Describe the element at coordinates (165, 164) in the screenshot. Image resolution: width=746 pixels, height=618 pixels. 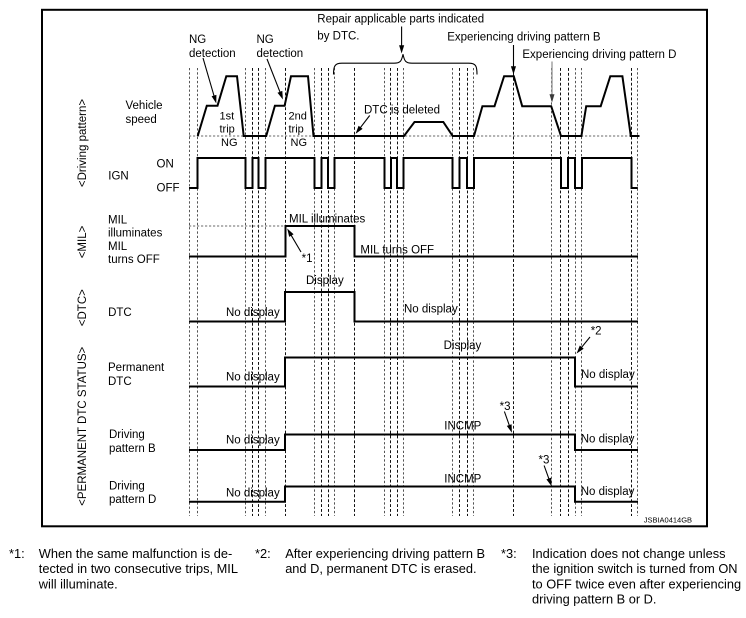
I see `svg-text: ON` at that location.